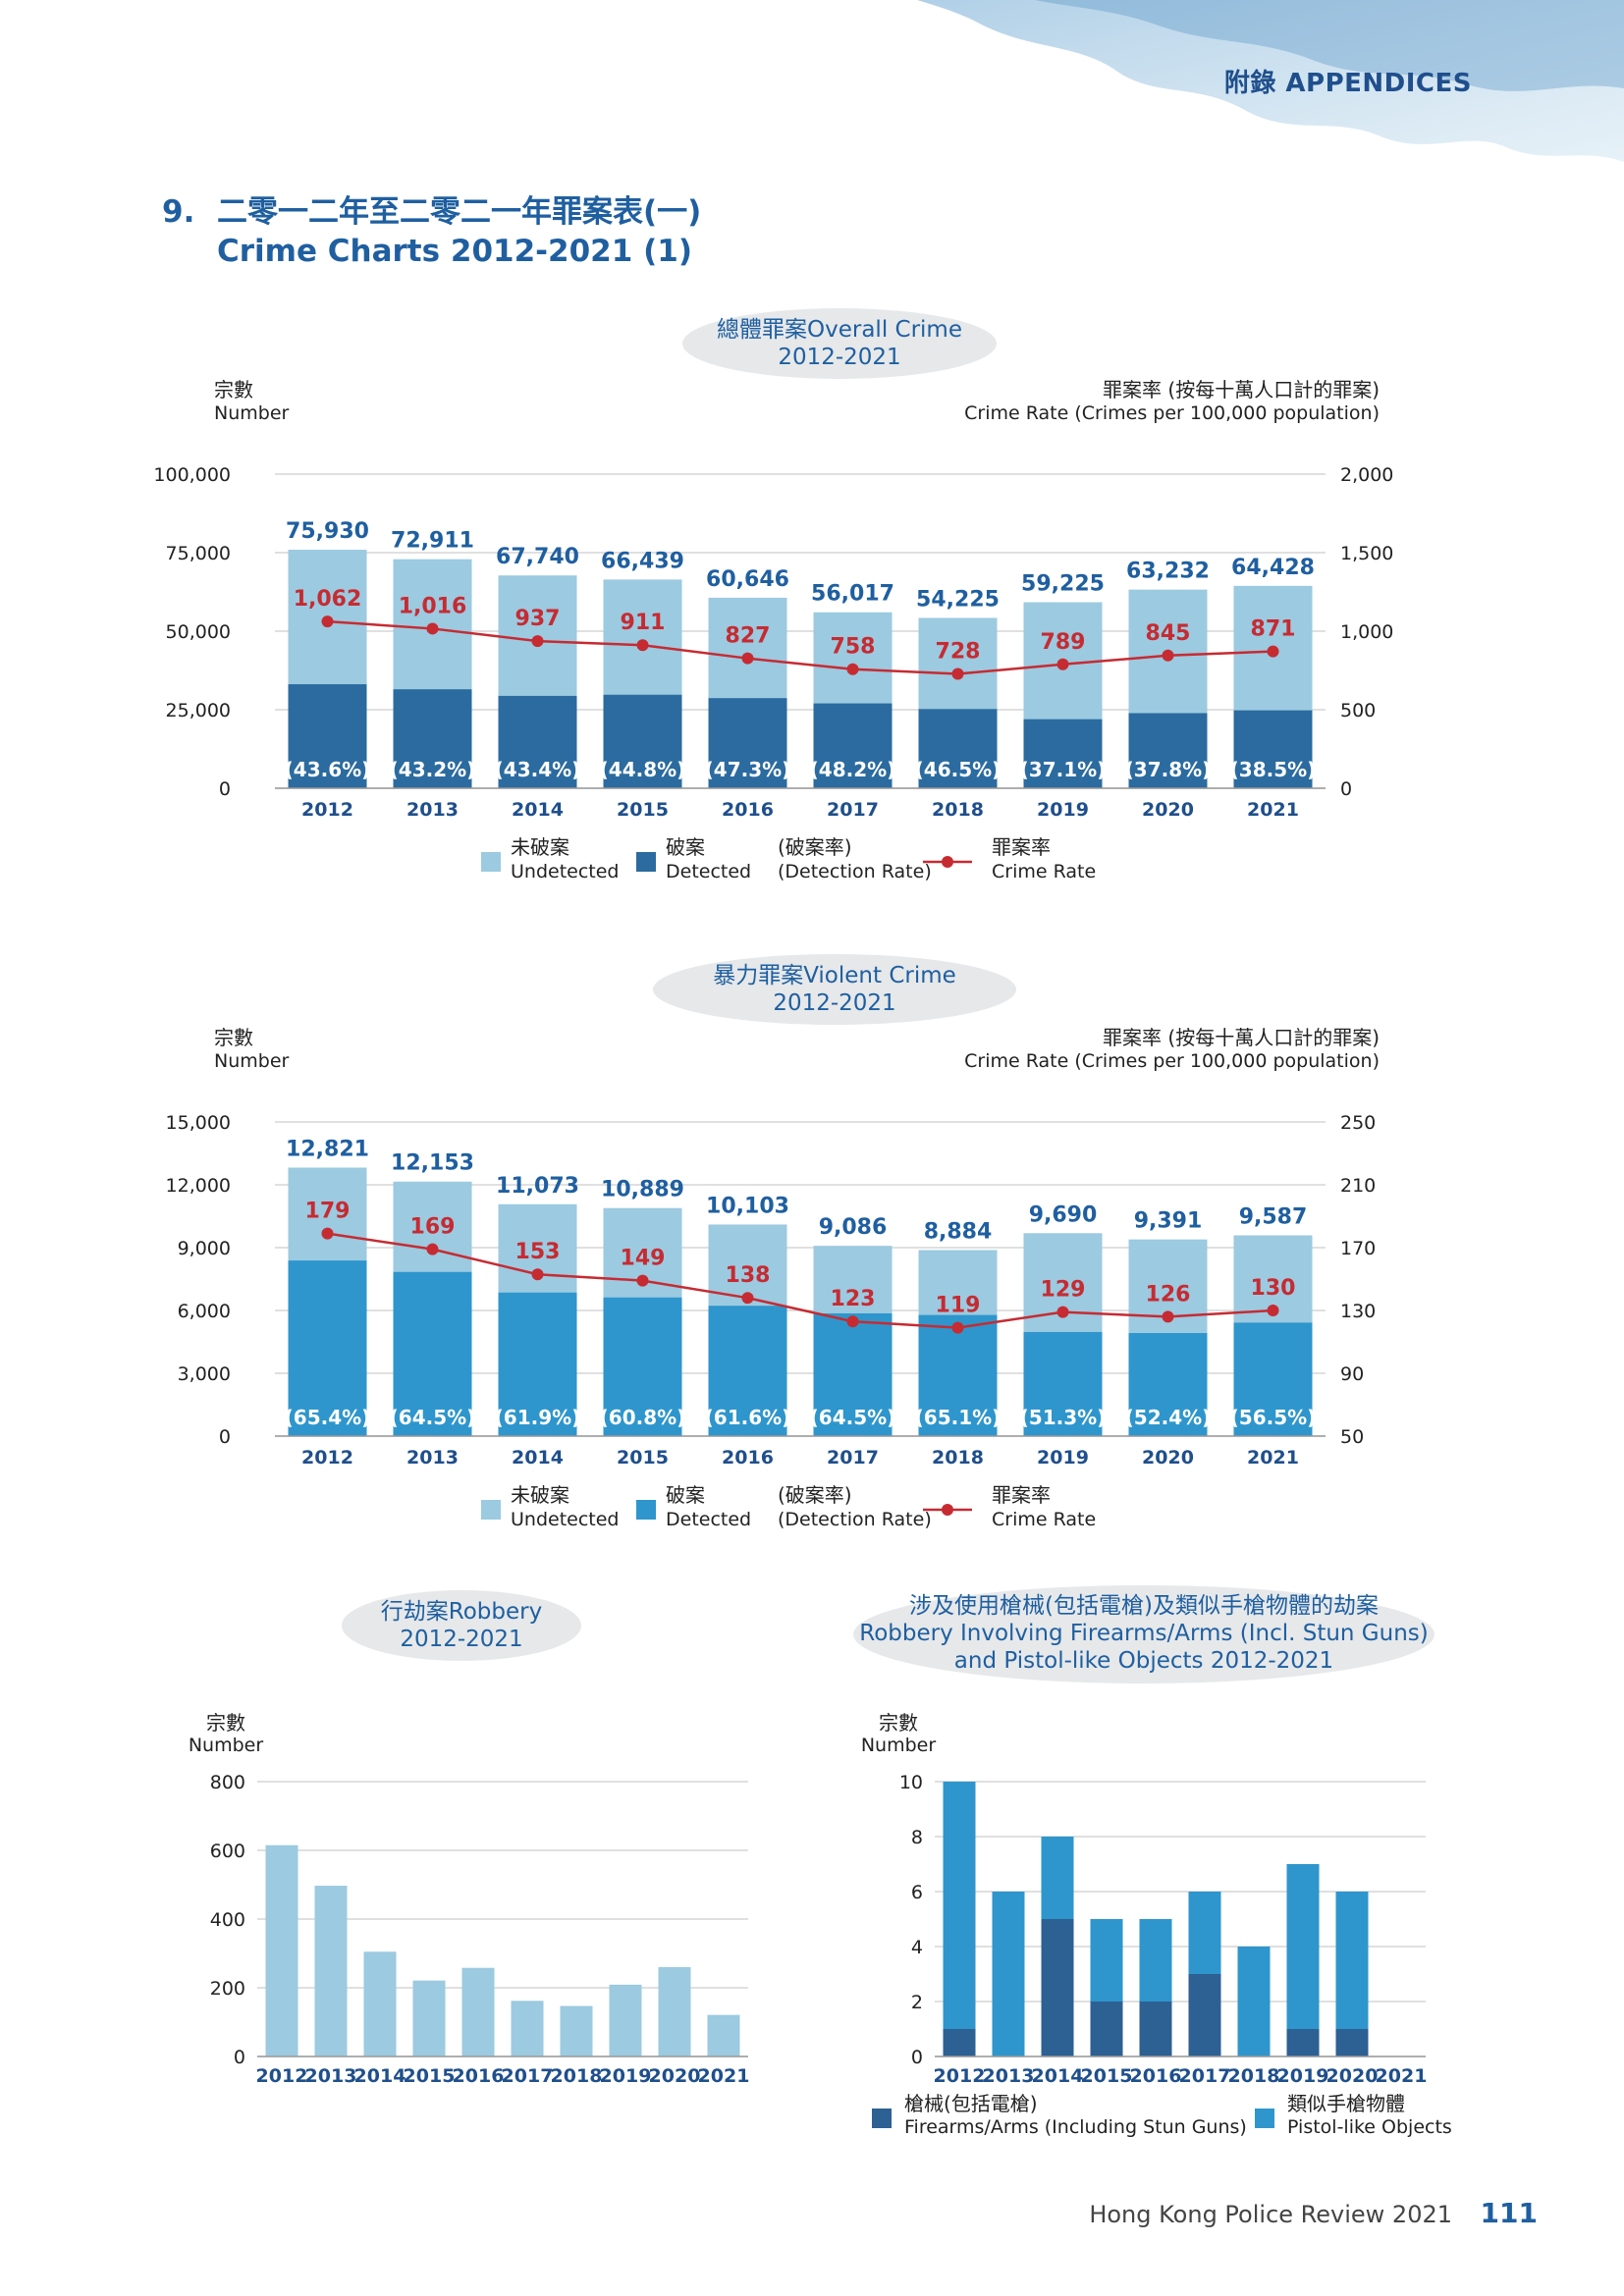 This screenshot has height=2296, width=1624. I want to click on robbery-title-years: 2012-2021, so click(461, 1639).